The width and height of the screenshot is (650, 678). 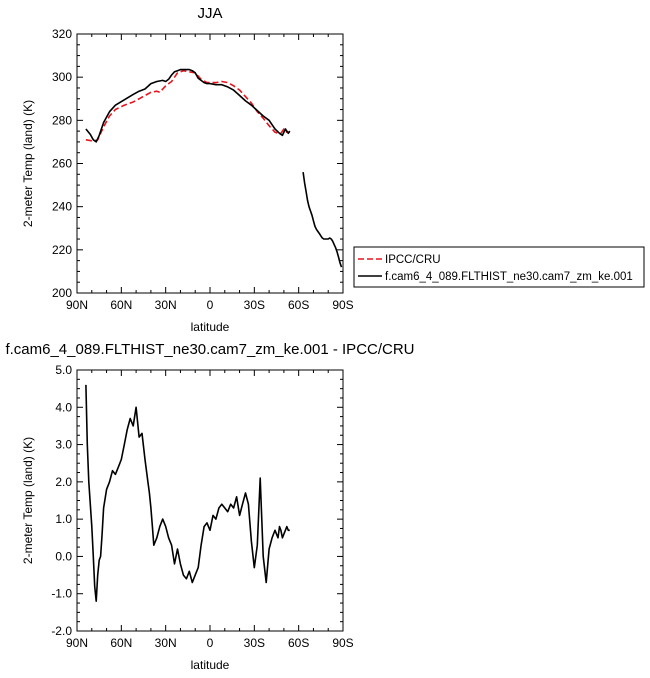 I want to click on y-tick-label: 200, so click(x=62, y=293).